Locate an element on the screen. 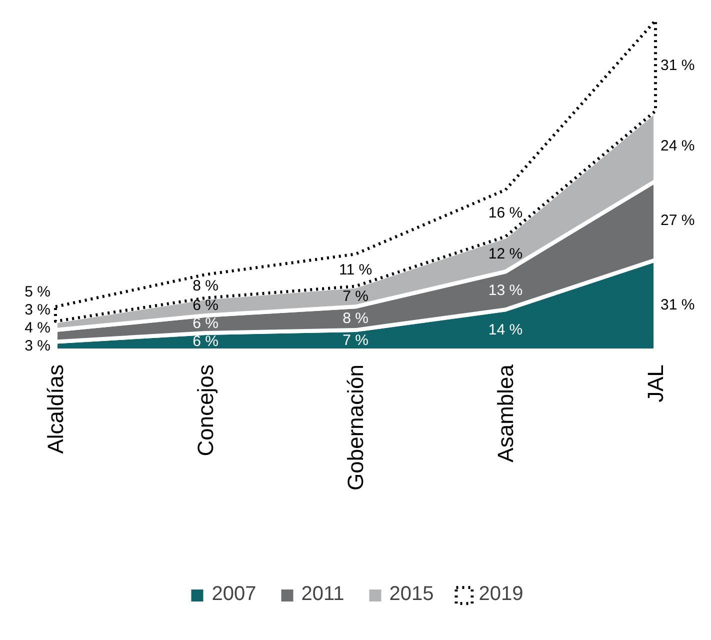 The image size is (711, 640). legend-label: 2007 is located at coordinates (234, 594).